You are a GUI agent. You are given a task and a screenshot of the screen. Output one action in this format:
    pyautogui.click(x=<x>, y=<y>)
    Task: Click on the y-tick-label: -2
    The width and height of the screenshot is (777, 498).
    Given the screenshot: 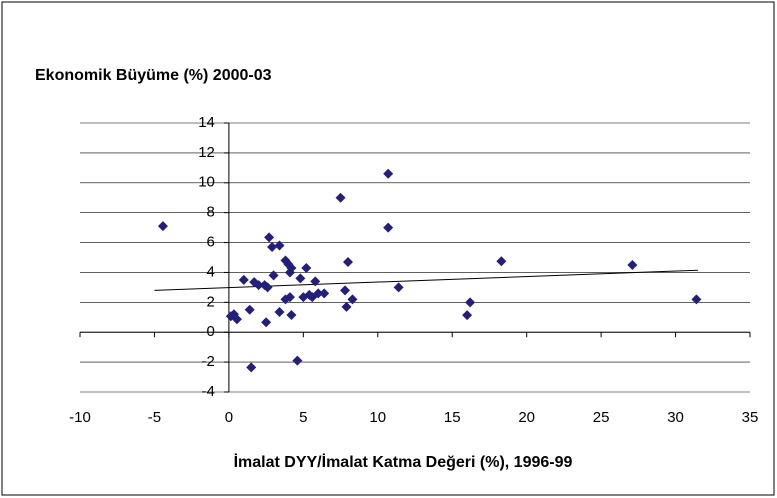 What is the action you would take?
    pyautogui.click(x=208, y=361)
    